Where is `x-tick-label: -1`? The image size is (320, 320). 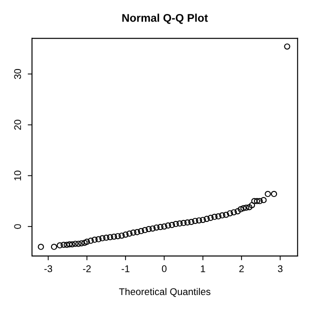 x-tick-label: -1 is located at coordinates (126, 268).